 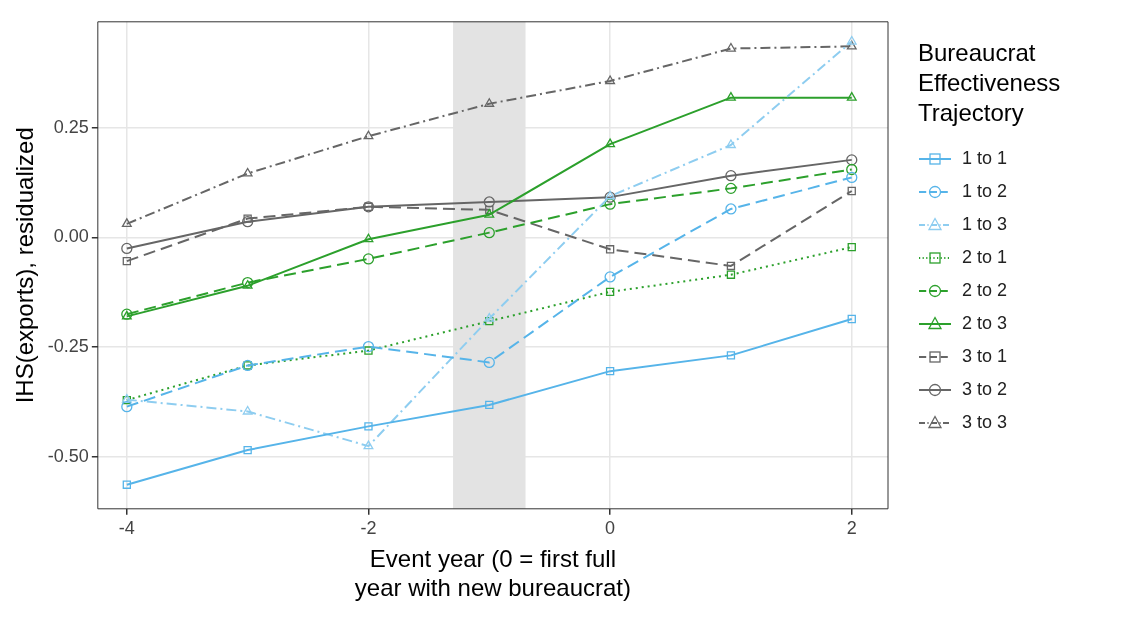 What do you see at coordinates (368, 527) in the screenshot?
I see `x-tick-label: -2` at bounding box center [368, 527].